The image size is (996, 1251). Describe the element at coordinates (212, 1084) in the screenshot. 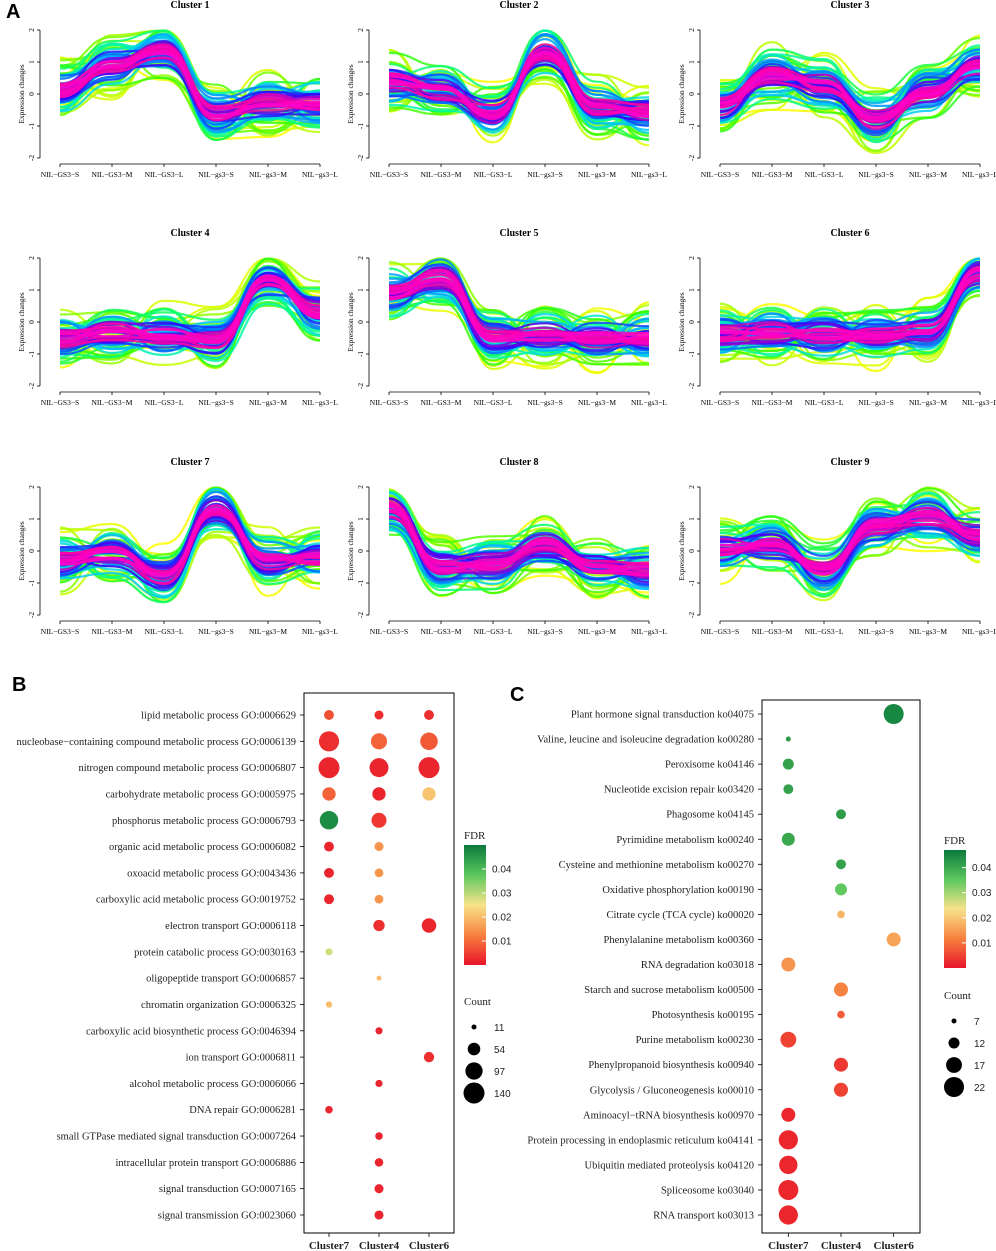

I see `term-label: alcohol metabolic process GO:0006066` at that location.